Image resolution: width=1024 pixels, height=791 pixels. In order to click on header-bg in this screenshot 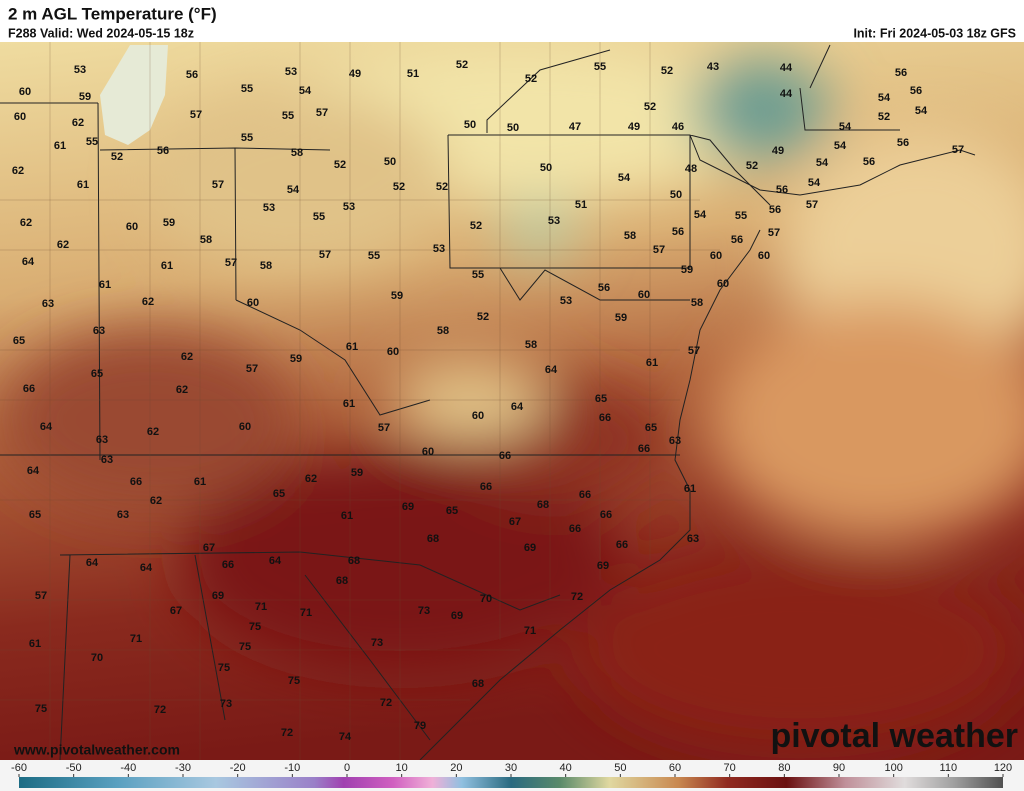, I will do `click(512, 21)`.